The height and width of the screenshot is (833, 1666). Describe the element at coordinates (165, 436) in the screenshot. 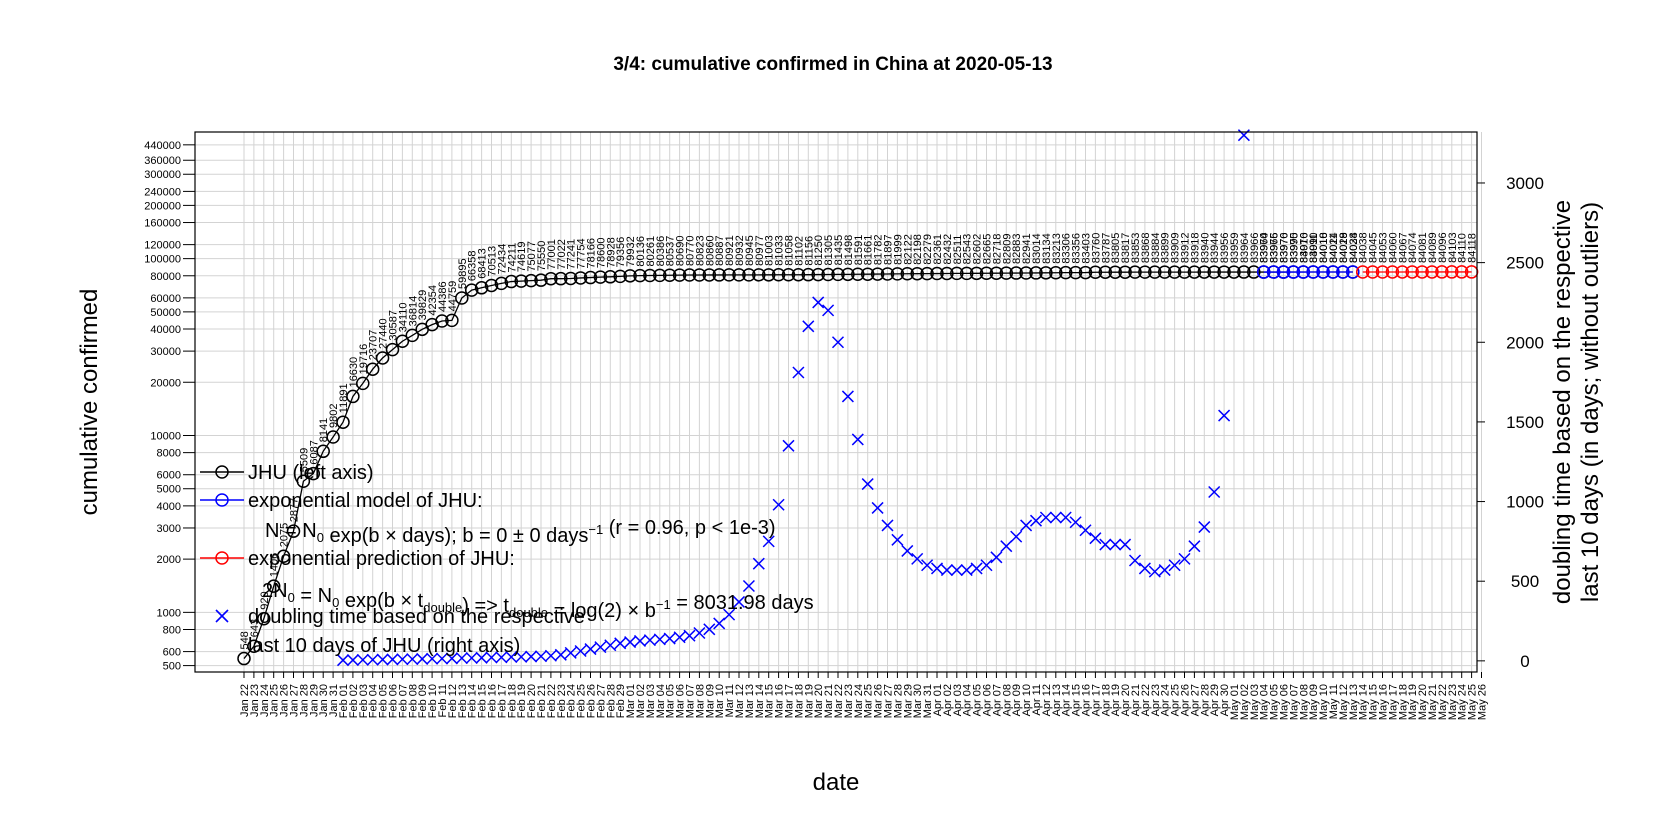

I see `y-tick-label: 10000` at that location.